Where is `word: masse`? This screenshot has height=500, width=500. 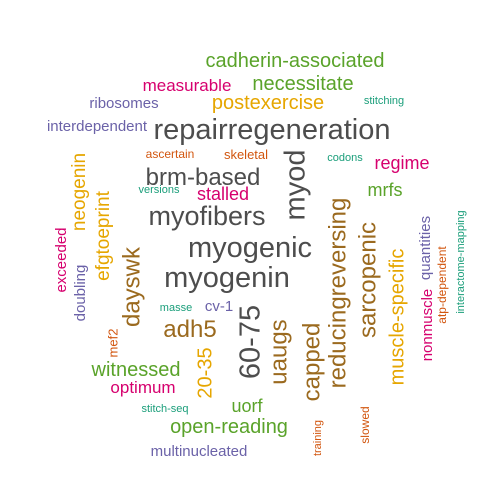 word: masse is located at coordinates (176, 308).